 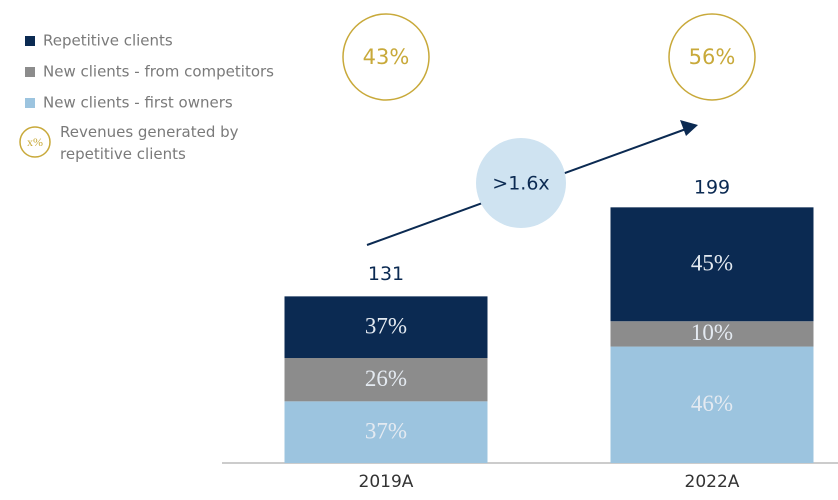 I want to click on growth-bubble, so click(x=521, y=183).